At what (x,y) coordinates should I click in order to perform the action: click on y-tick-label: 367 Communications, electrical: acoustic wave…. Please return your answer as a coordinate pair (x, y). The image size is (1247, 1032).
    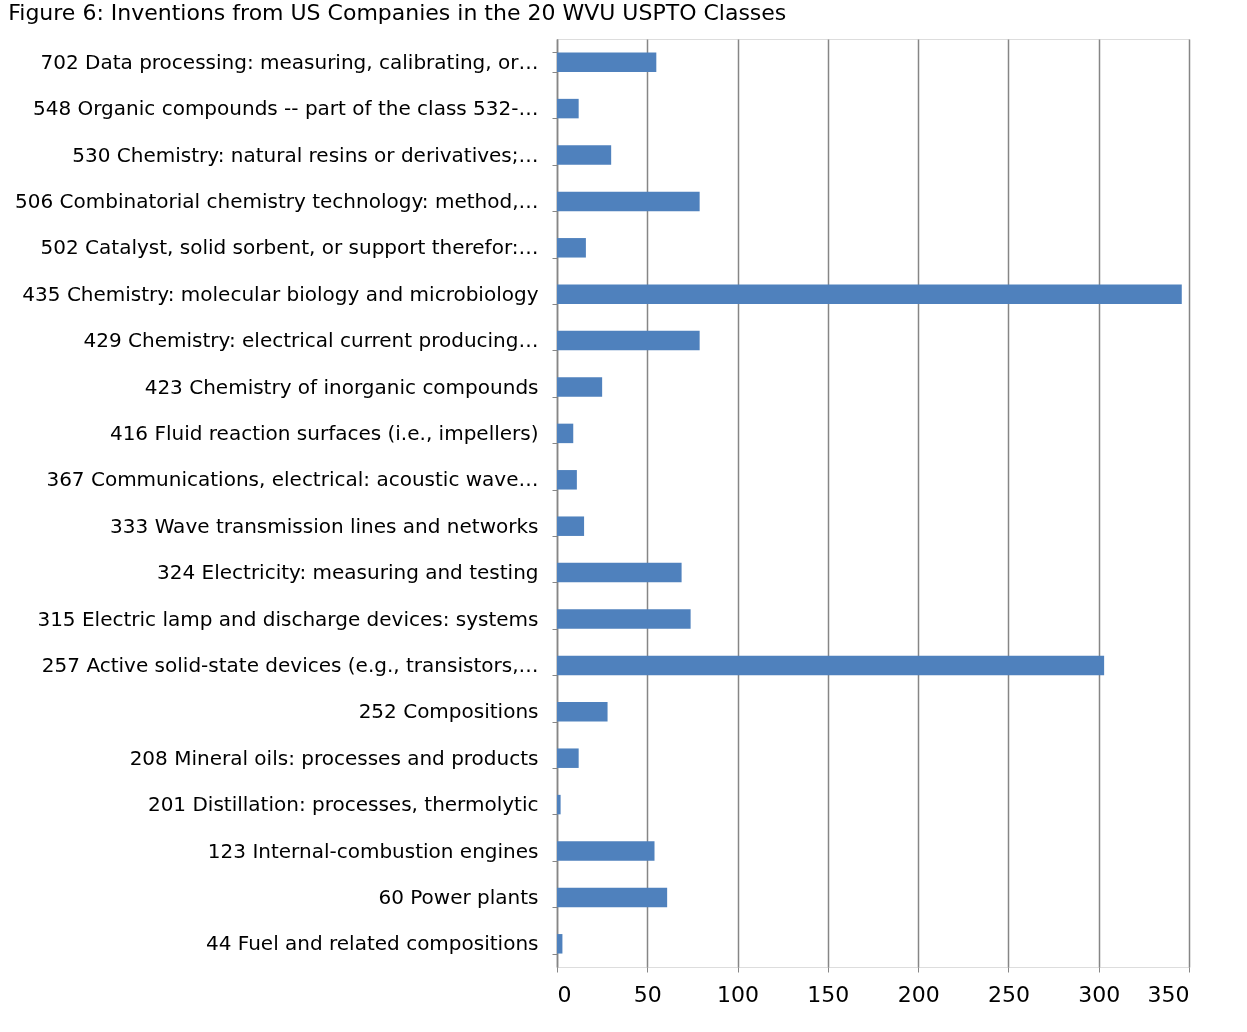
    Looking at the image, I should click on (292, 479).